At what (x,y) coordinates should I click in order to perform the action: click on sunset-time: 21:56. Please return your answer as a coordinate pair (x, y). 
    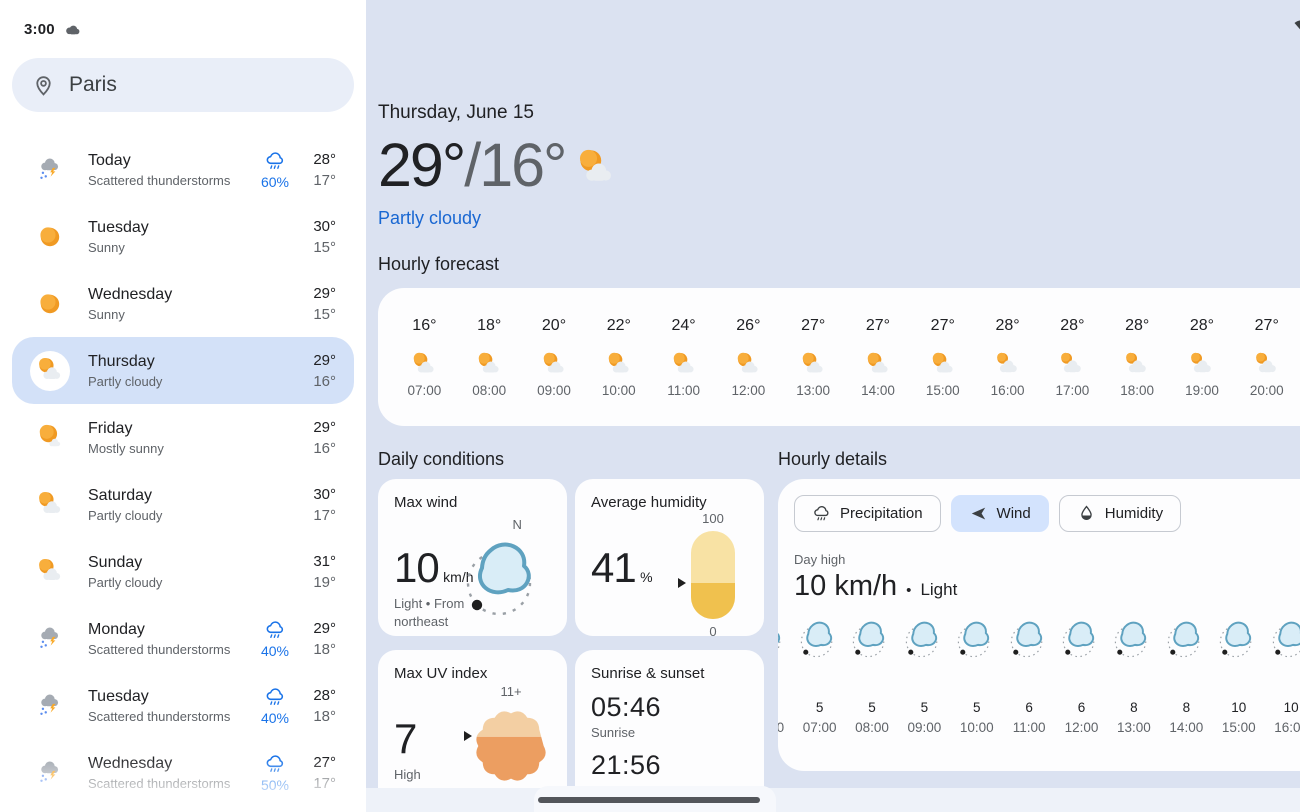
    Looking at the image, I should click on (626, 765).